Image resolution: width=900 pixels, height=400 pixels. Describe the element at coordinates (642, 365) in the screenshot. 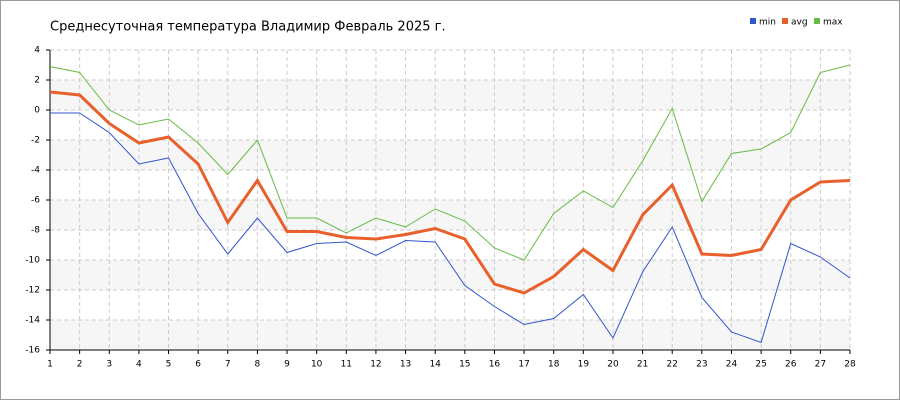

I see `x-tick-label: 21` at that location.